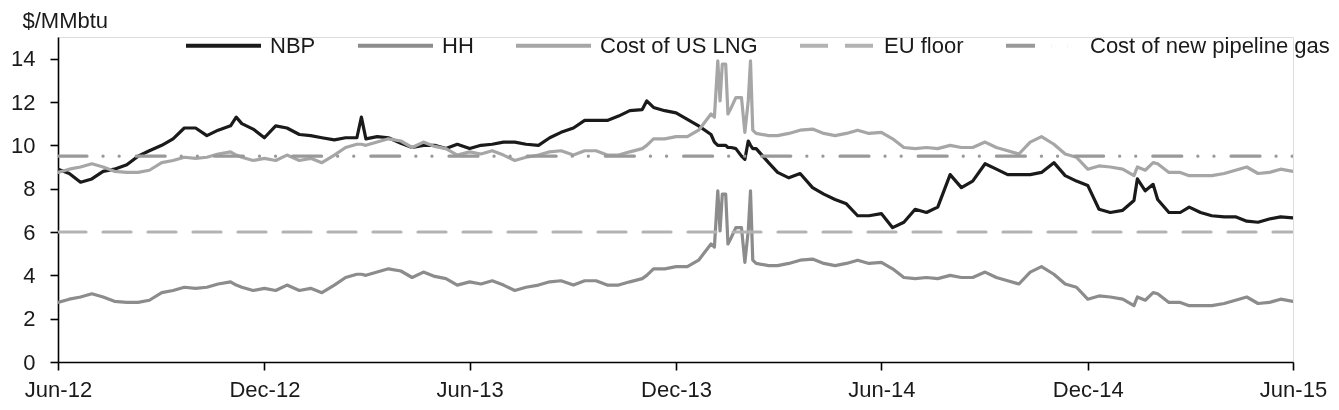 The image size is (1339, 410). I want to click on x-tick-label: Dec-13, so click(677, 389).